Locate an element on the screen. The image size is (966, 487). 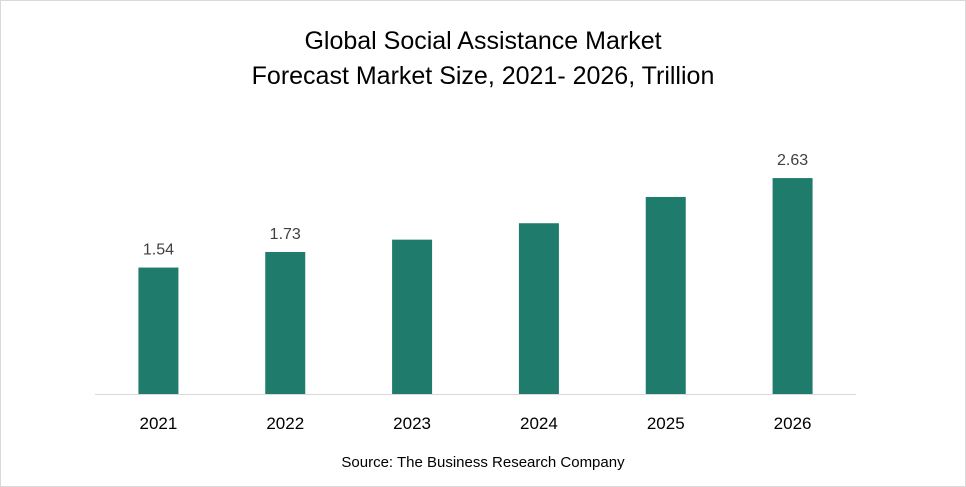
bar-2025 is located at coordinates (665, 295).